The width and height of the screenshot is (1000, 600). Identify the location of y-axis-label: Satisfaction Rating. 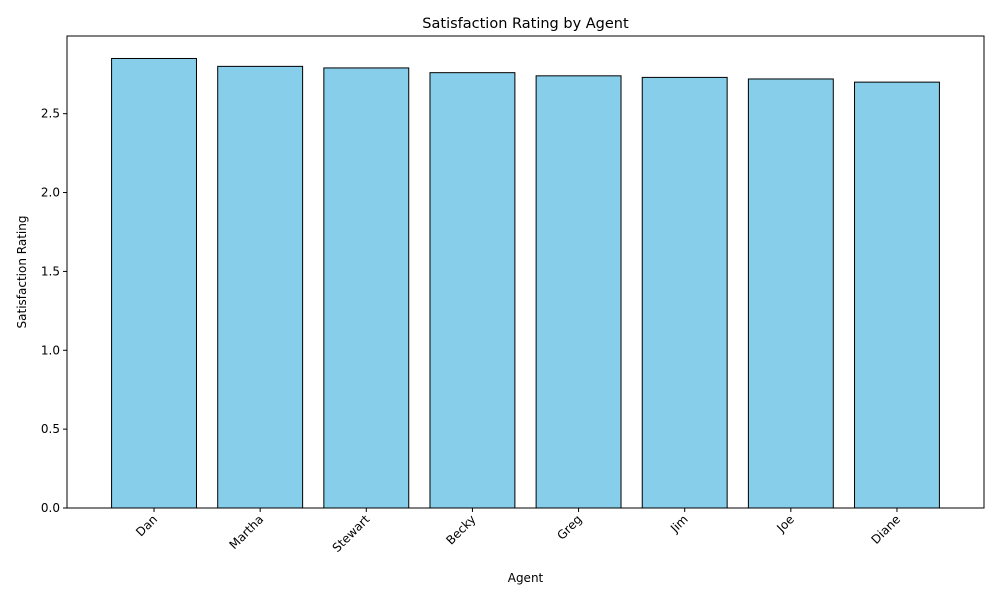
(22, 272).